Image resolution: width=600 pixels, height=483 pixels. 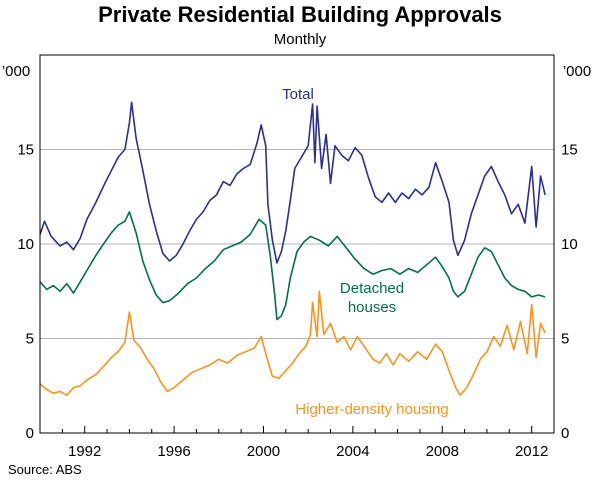 I want to click on x-tick-2008: 2008, so click(x=442, y=451).